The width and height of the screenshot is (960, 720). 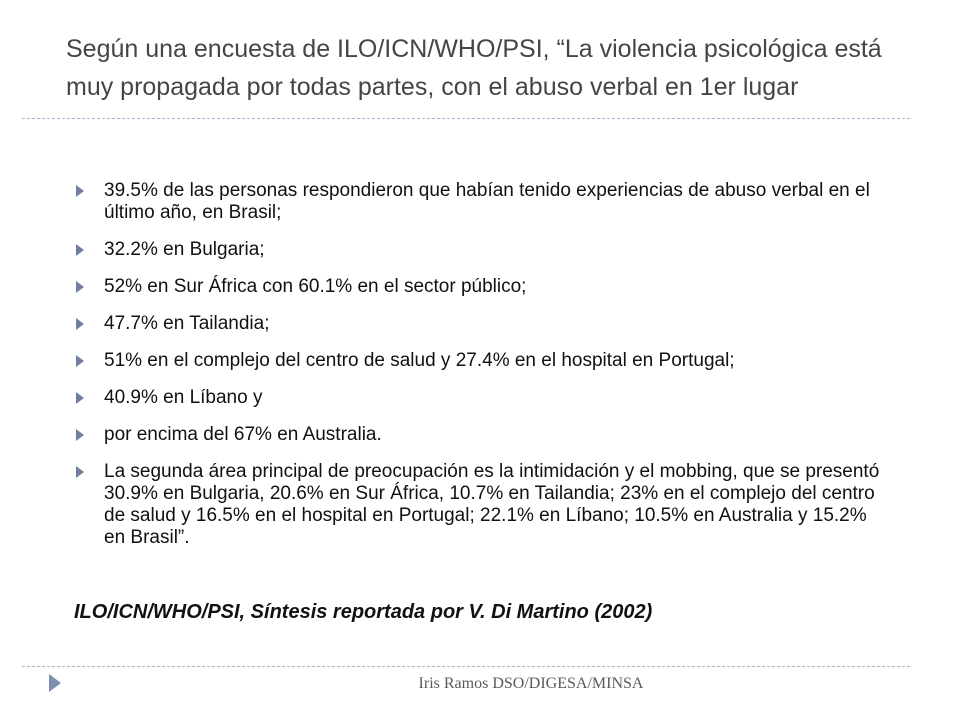 What do you see at coordinates (184, 249) in the screenshot?
I see `bullet-text: 32.2% en Bulgaria;` at bounding box center [184, 249].